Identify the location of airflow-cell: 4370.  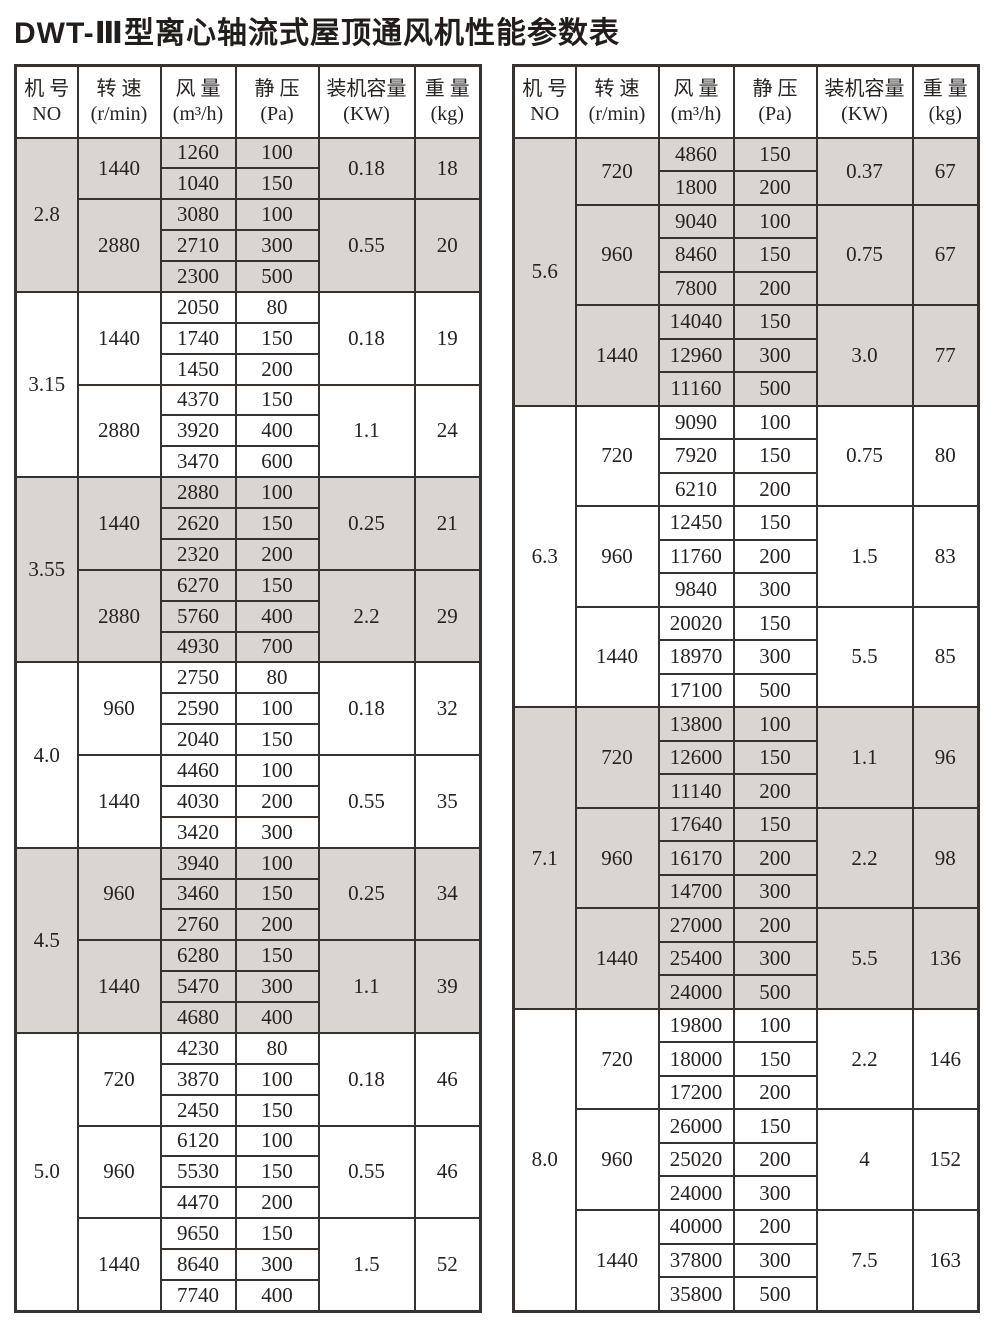
(198, 400).